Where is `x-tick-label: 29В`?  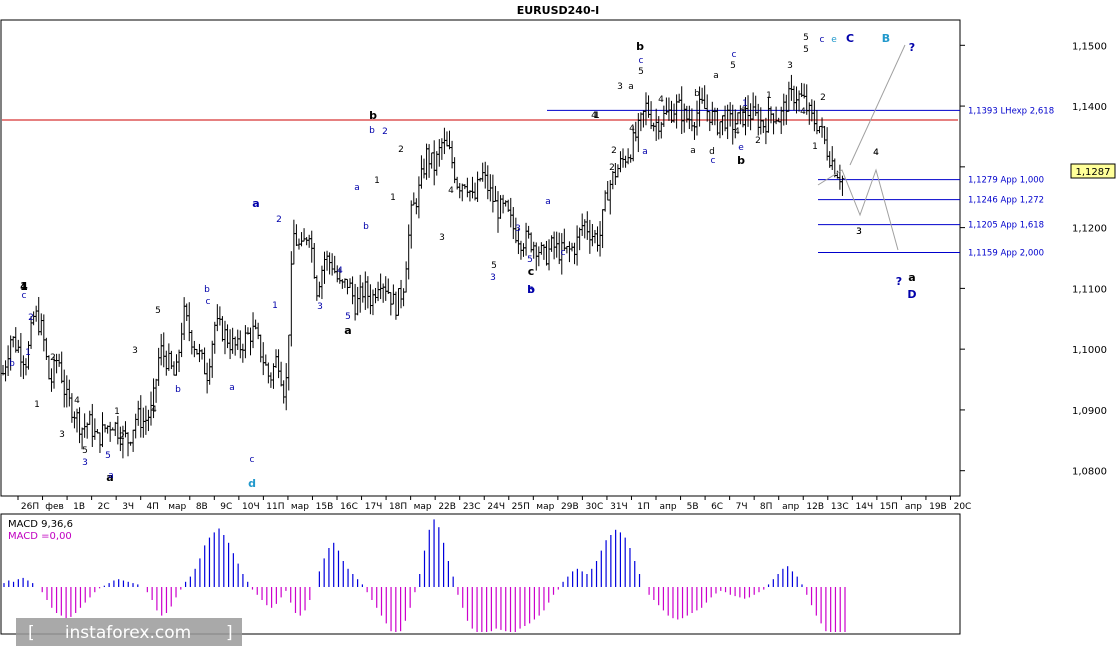
x-tick-label: 29В is located at coordinates (570, 507).